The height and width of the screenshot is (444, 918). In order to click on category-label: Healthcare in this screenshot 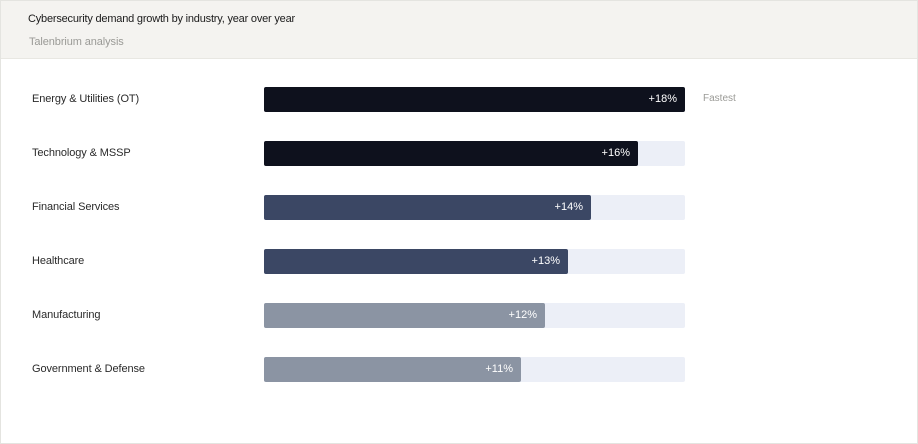, I will do `click(58, 261)`.